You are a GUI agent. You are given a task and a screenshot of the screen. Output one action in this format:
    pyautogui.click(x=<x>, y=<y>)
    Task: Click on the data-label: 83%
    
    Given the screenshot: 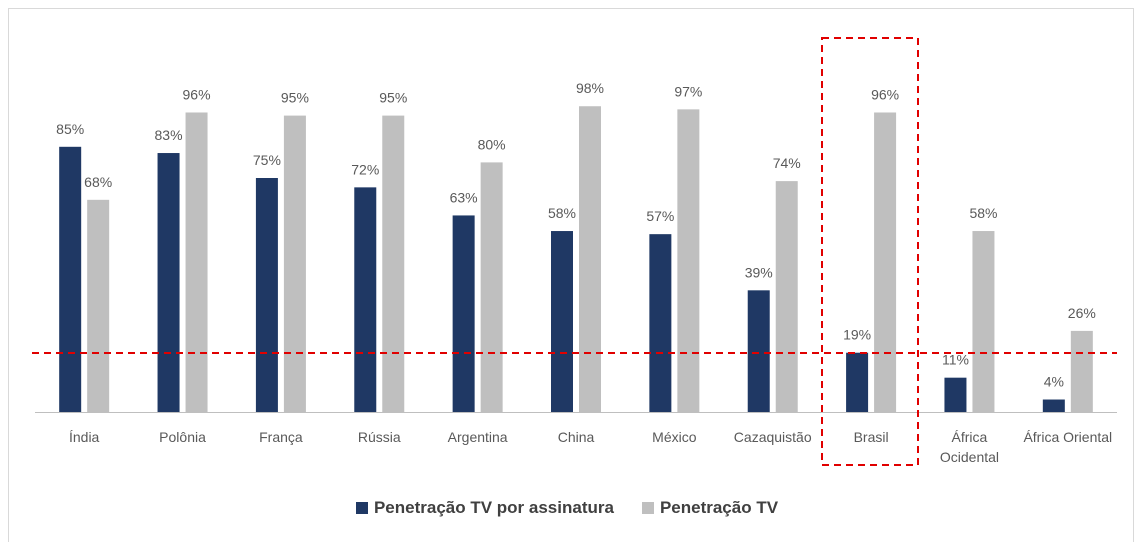 What is the action you would take?
    pyautogui.click(x=169, y=135)
    